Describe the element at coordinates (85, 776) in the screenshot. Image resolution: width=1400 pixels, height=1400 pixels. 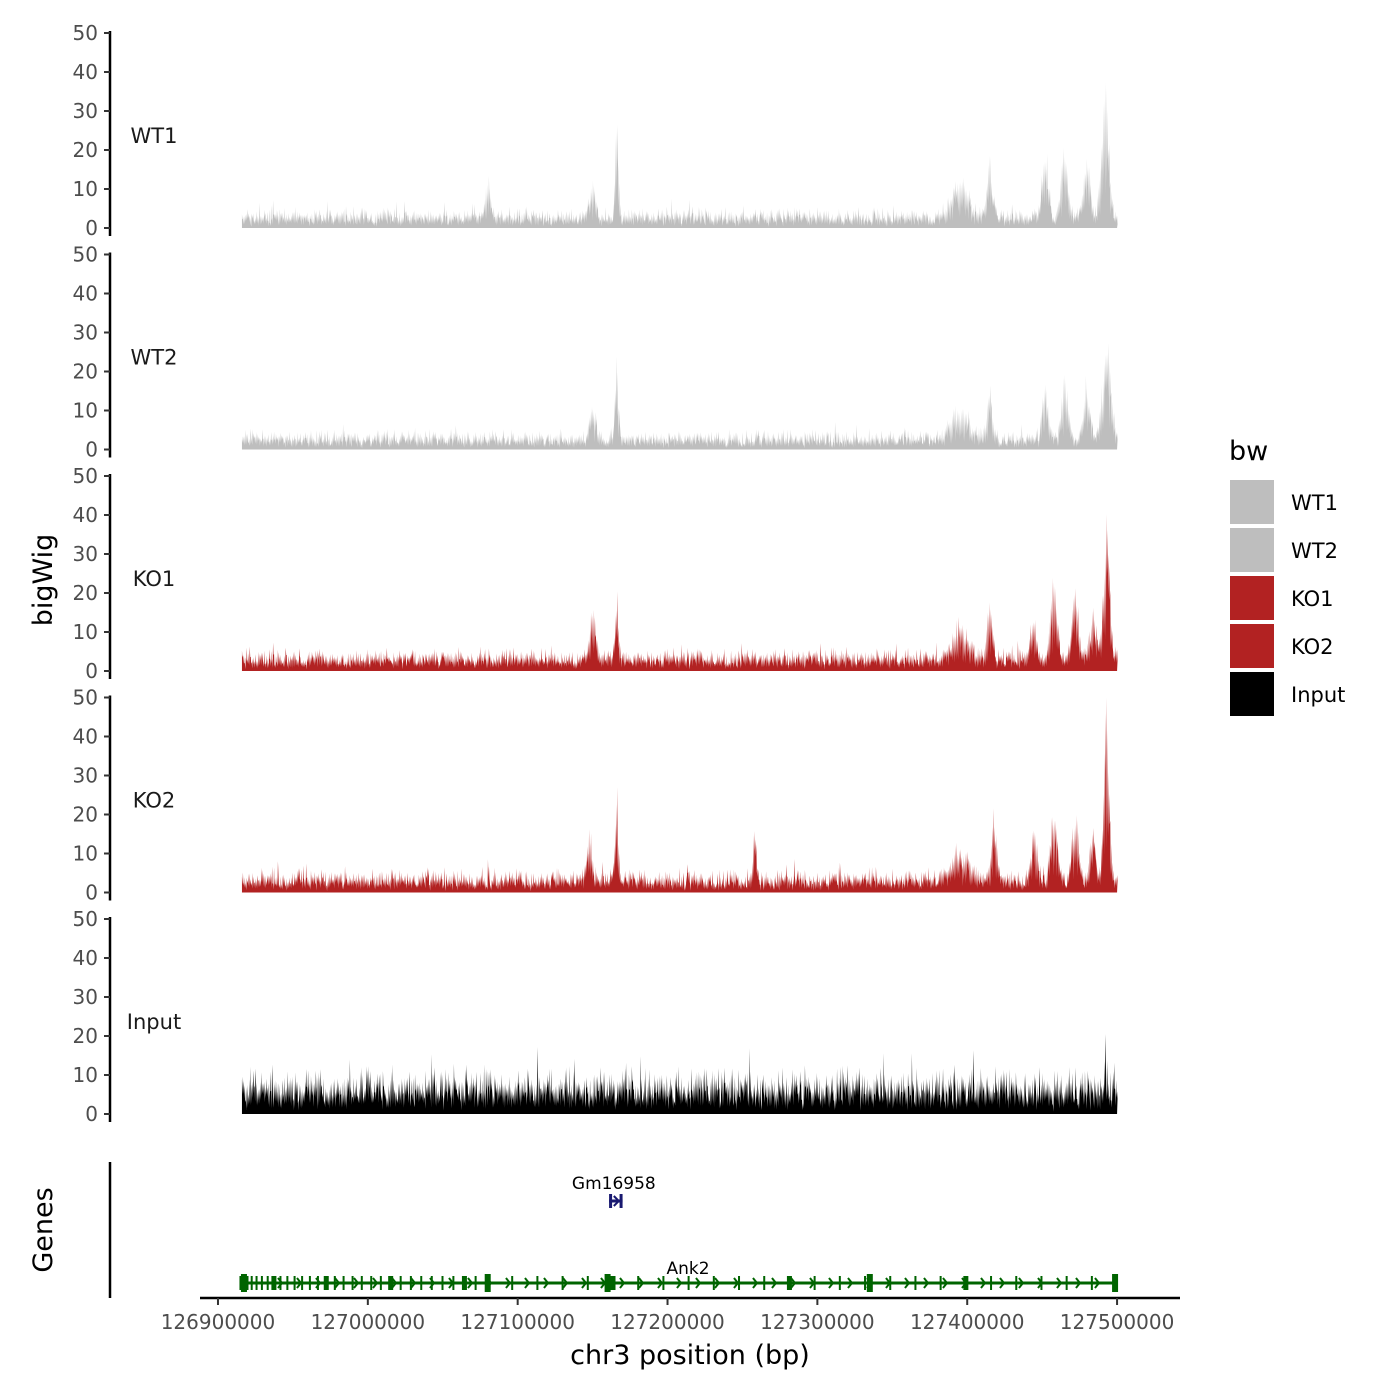
I see `y-tick-label: 30` at that location.